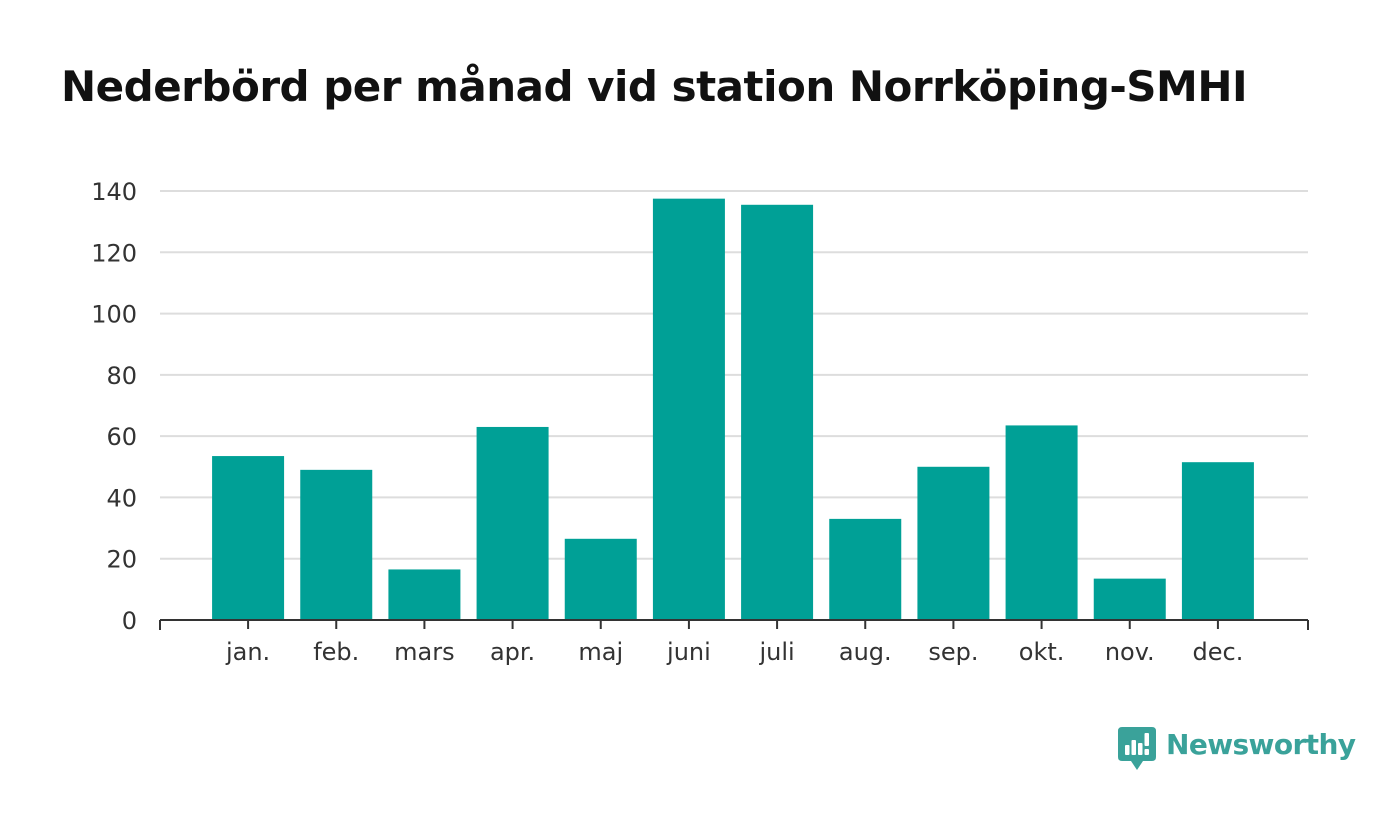 The height and width of the screenshot is (831, 1400). What do you see at coordinates (1217, 541) in the screenshot?
I see `bar-dec` at bounding box center [1217, 541].